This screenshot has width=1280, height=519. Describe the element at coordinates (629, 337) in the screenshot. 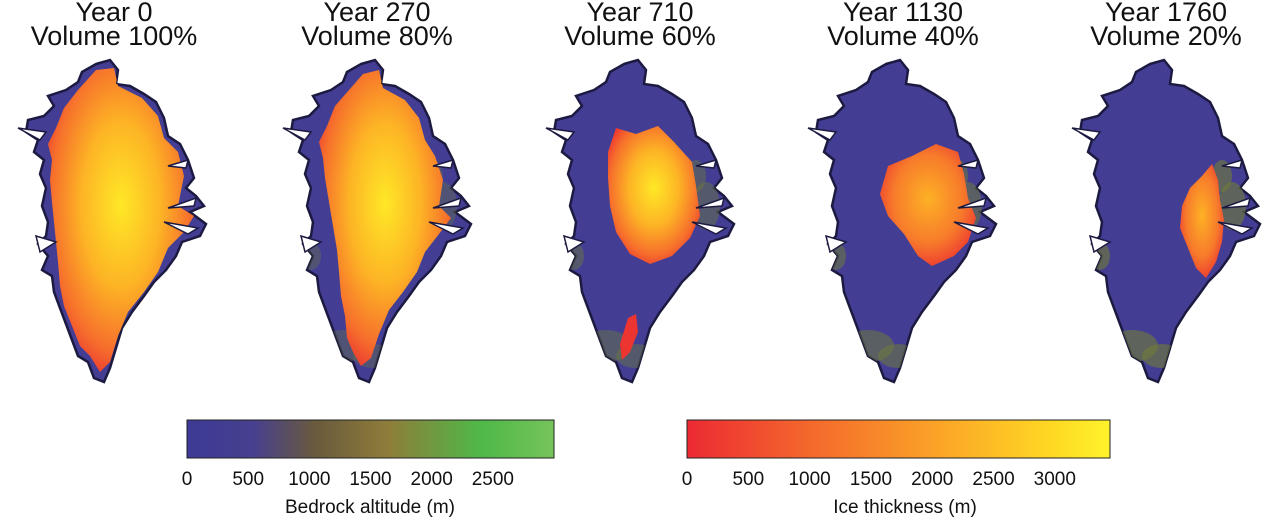

I see `ice-remnant` at that location.